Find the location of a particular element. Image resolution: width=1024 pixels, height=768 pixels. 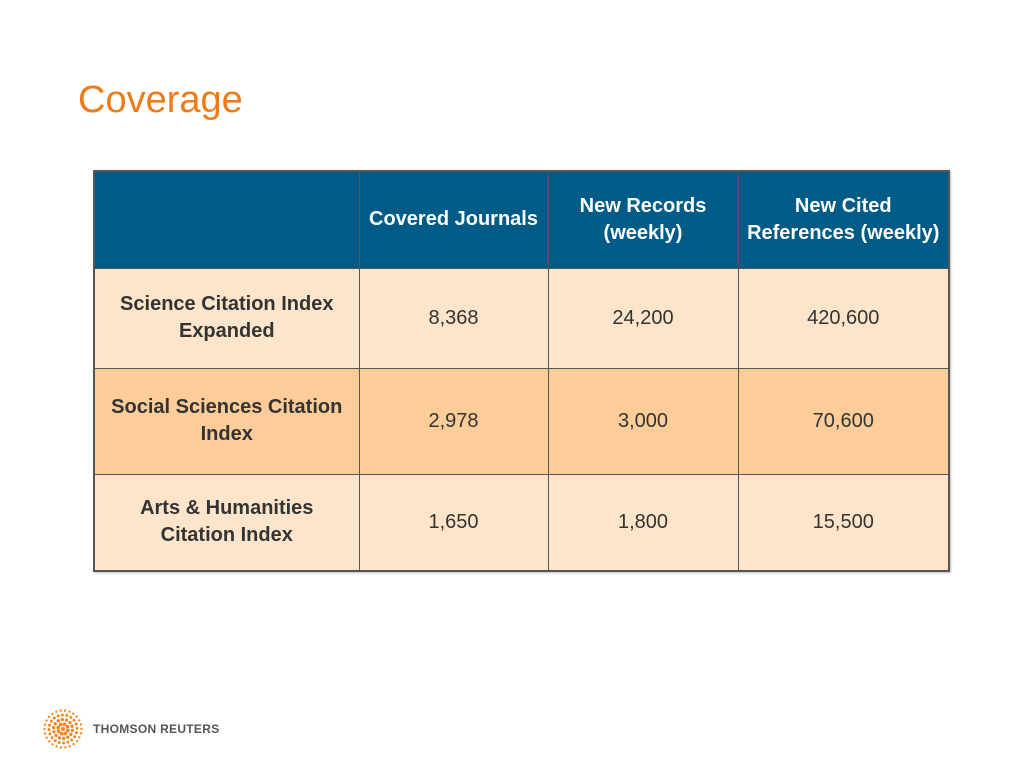

thomson-reuters-logo: THOMSON REUTERS is located at coordinates (130, 729).